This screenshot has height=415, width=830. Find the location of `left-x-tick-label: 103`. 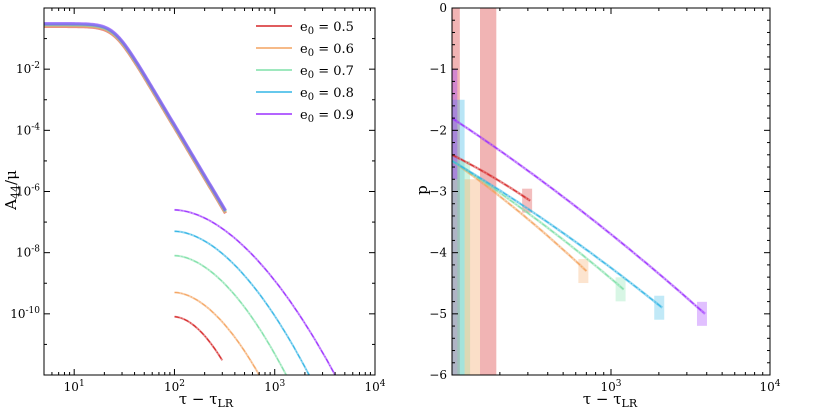

left-x-tick-label: 103 is located at coordinates (274, 386).